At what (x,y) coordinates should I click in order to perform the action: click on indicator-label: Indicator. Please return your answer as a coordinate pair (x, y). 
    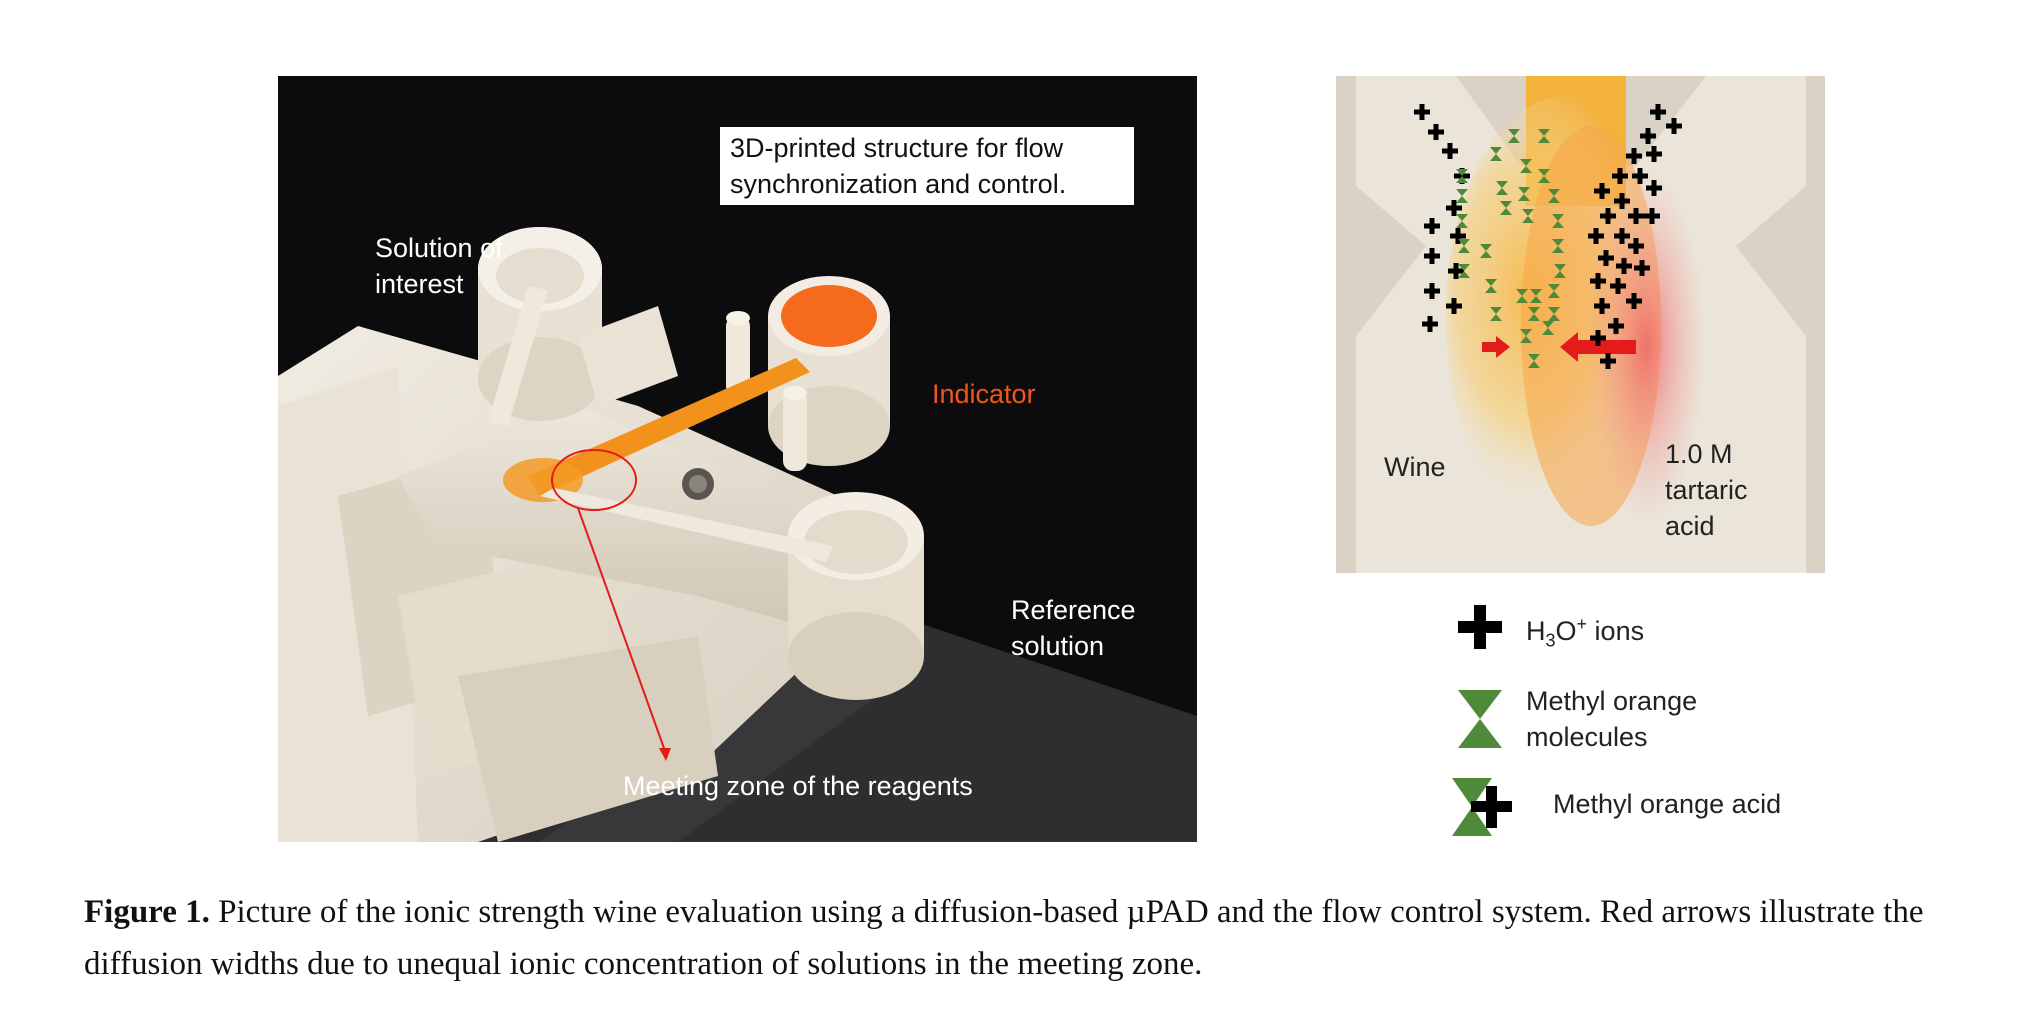
    Looking at the image, I should click on (984, 394).